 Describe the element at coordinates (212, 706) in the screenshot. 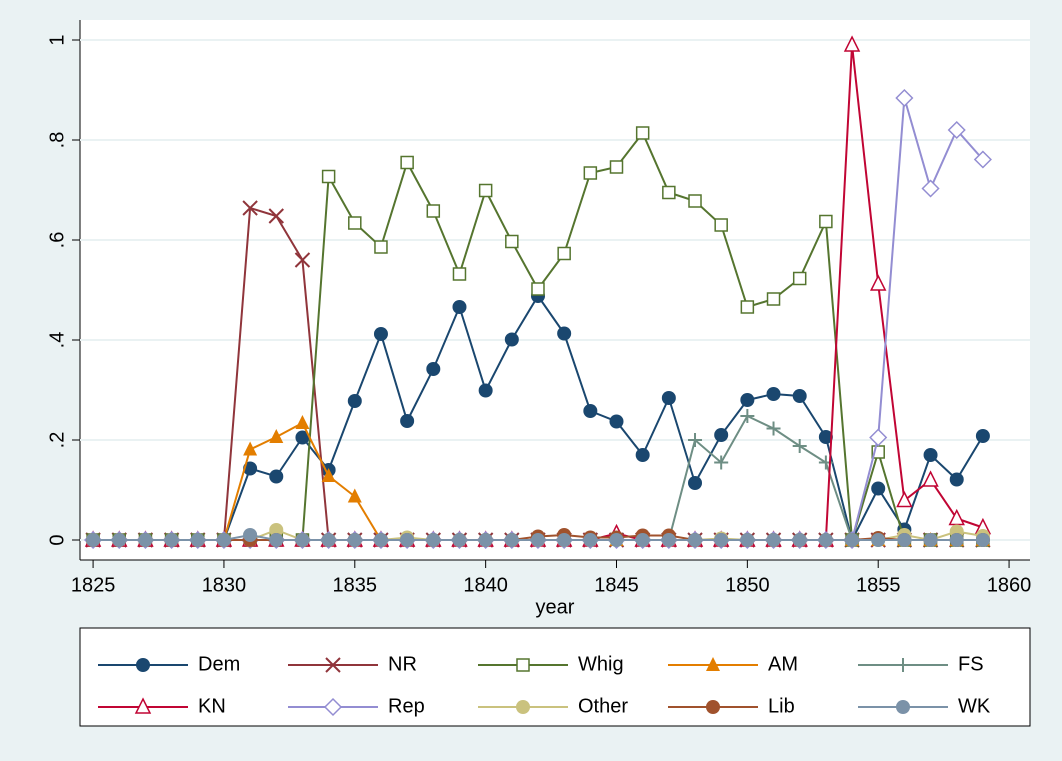

I see `legend-label: KN` at that location.